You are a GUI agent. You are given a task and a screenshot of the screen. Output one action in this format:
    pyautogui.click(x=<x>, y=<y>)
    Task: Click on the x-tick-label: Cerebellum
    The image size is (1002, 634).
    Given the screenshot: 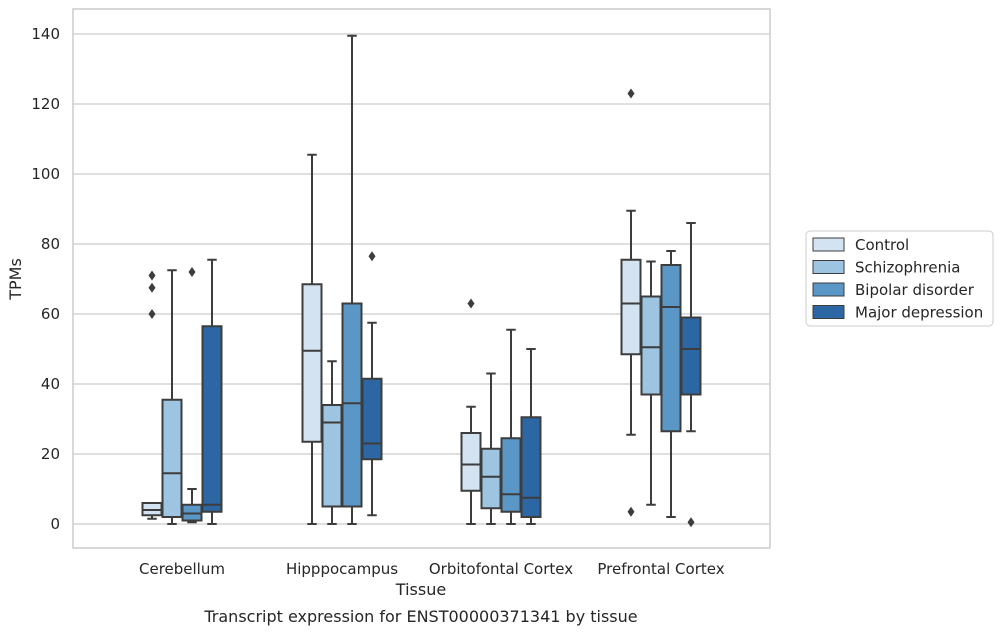 What is the action you would take?
    pyautogui.click(x=182, y=569)
    